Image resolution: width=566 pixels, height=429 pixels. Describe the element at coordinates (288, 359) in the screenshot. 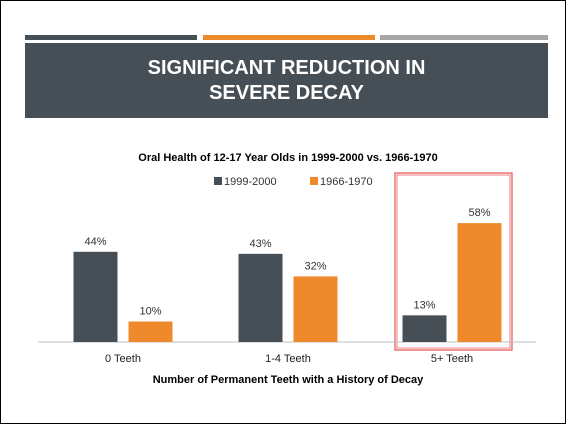

I see `x-tick-label: 1-4 Teeth` at that location.